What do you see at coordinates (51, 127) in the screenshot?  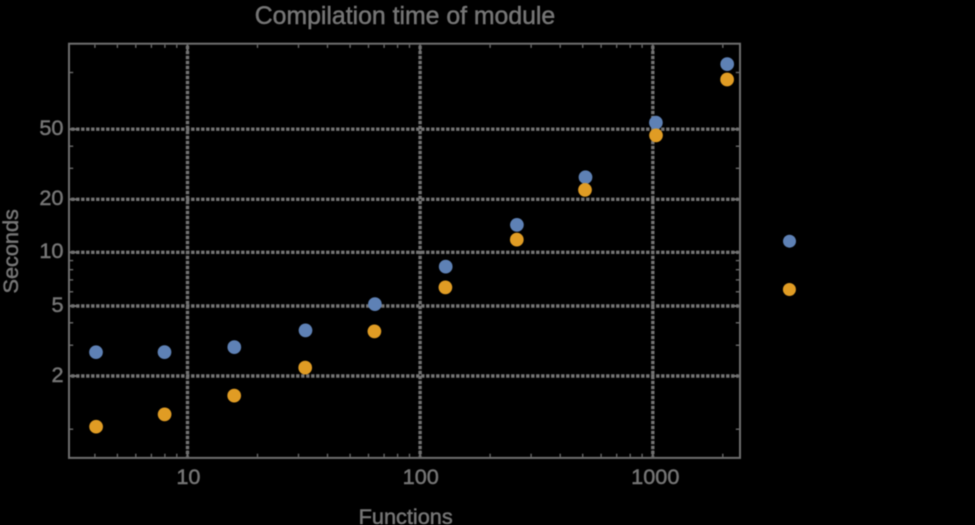 I see `svg-text: 50` at bounding box center [51, 127].